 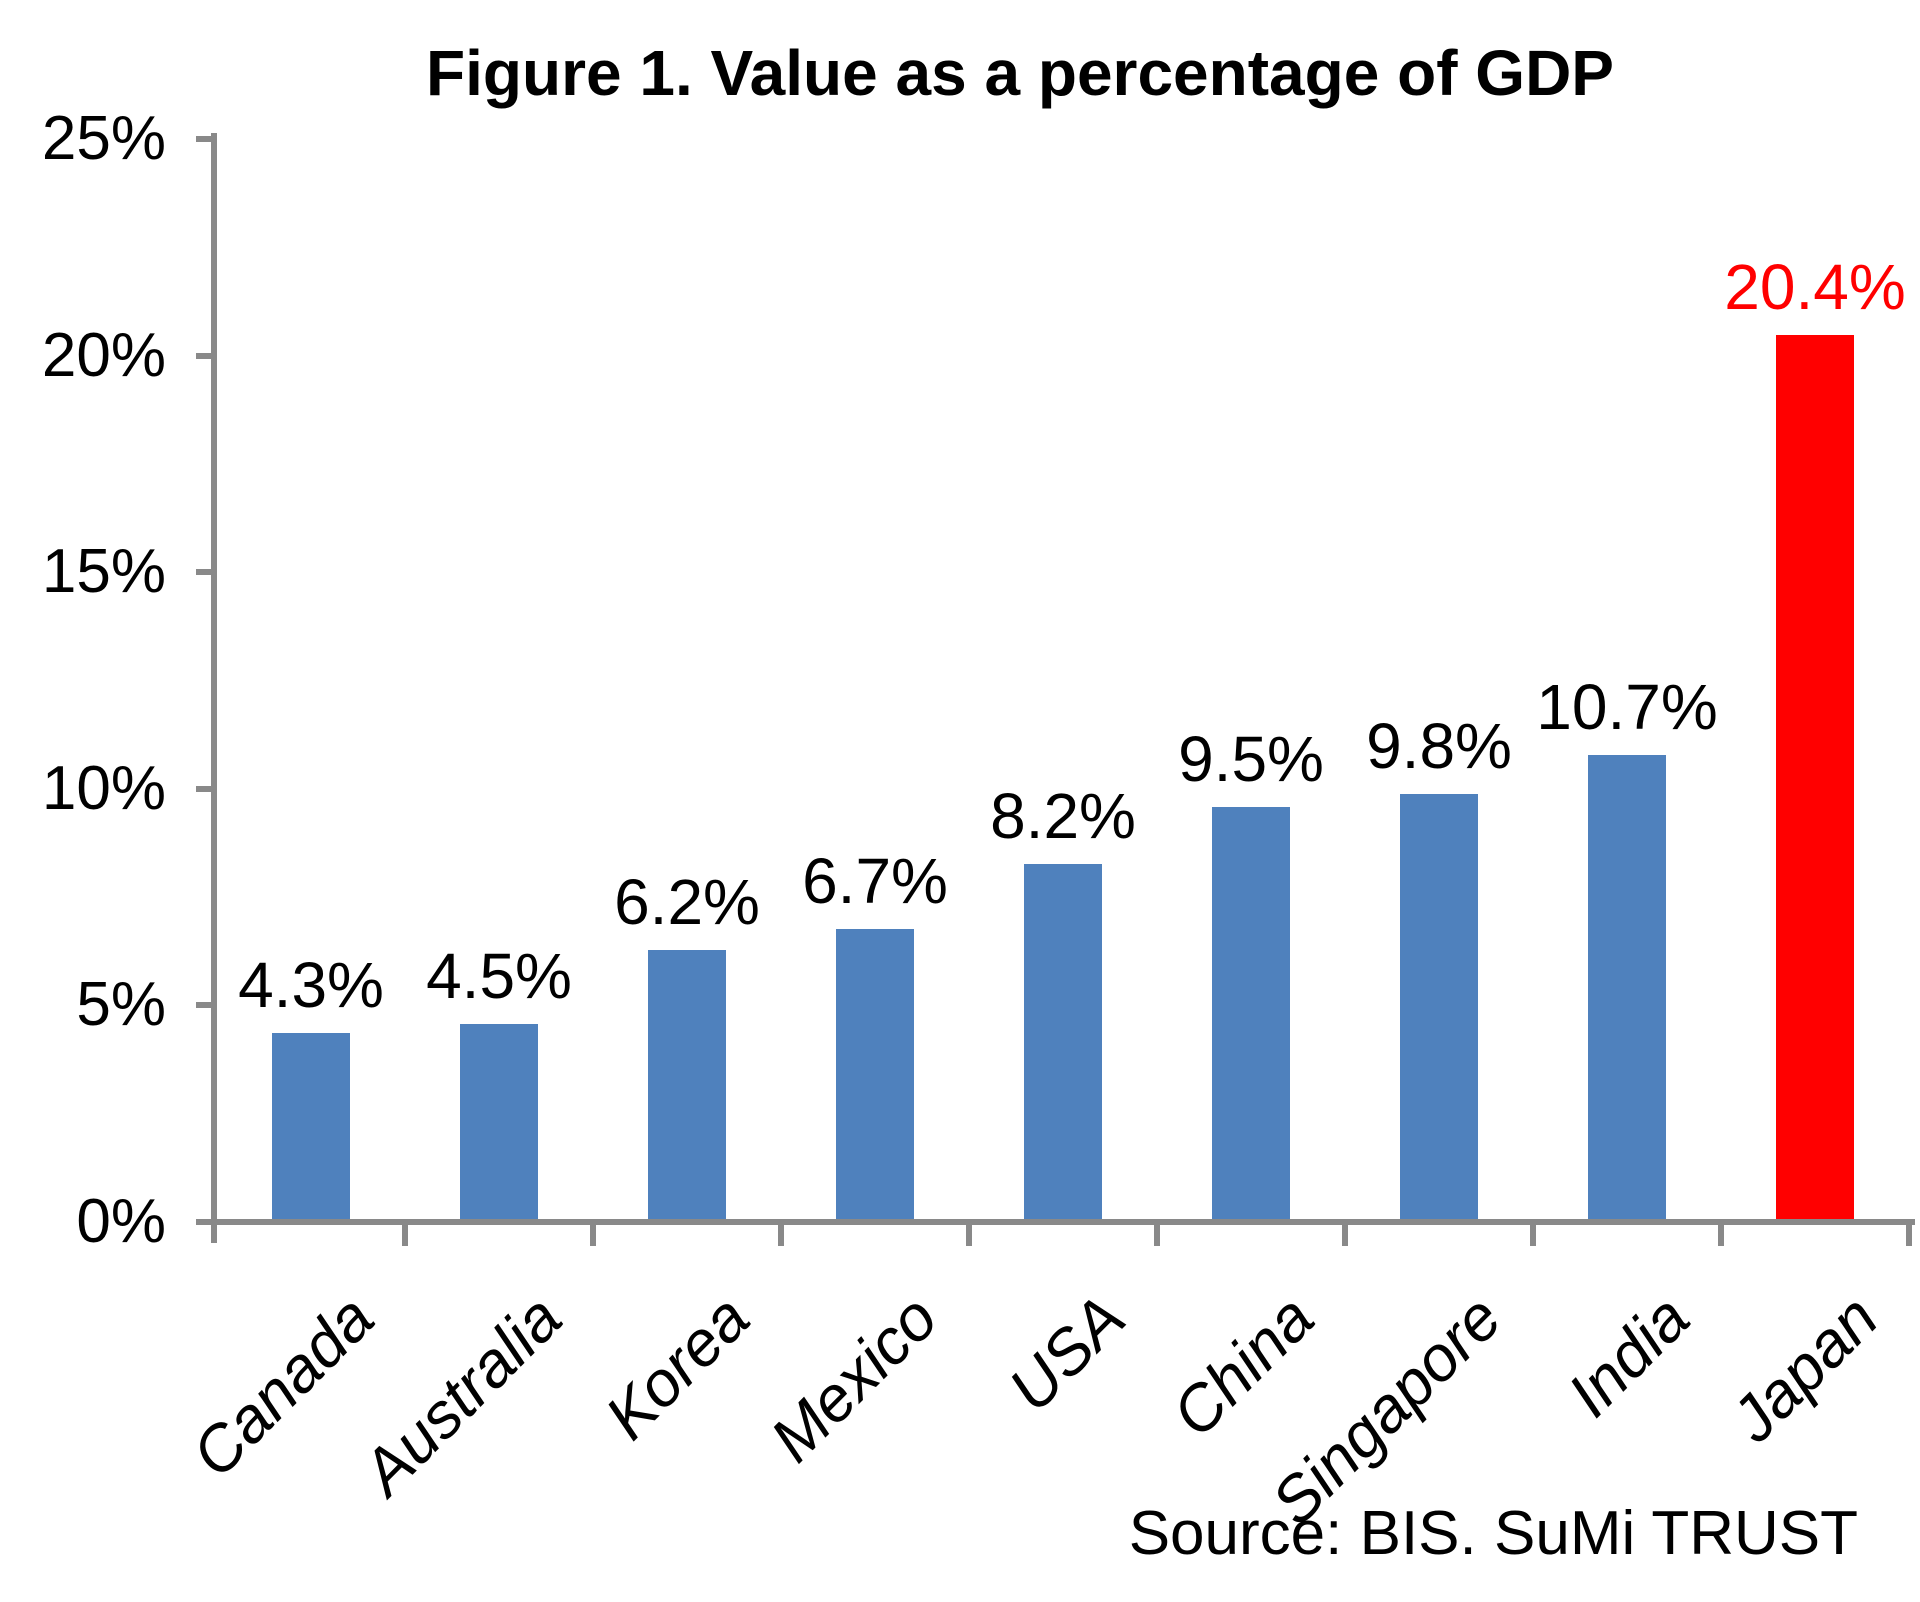 I want to click on y-tick-label: 15%, so click(x=103, y=572).